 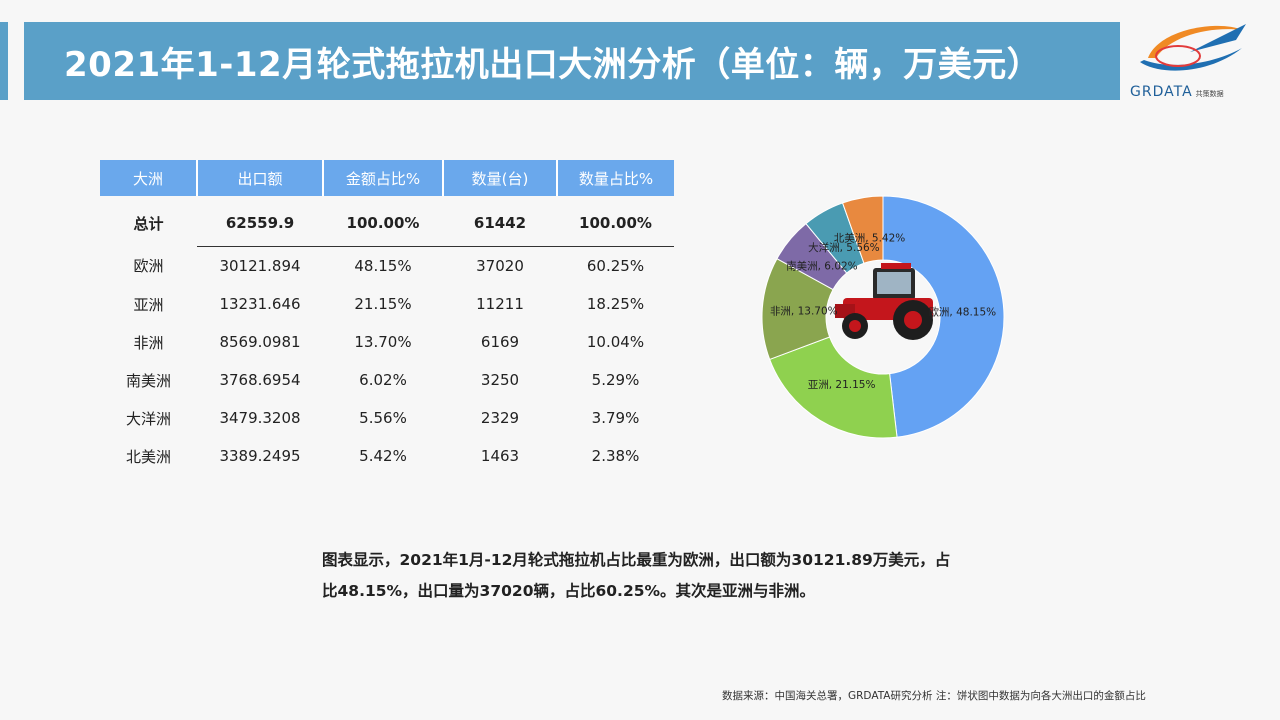 What do you see at coordinates (383, 342) in the screenshot?
I see `table-cell: 13.70%` at bounding box center [383, 342].